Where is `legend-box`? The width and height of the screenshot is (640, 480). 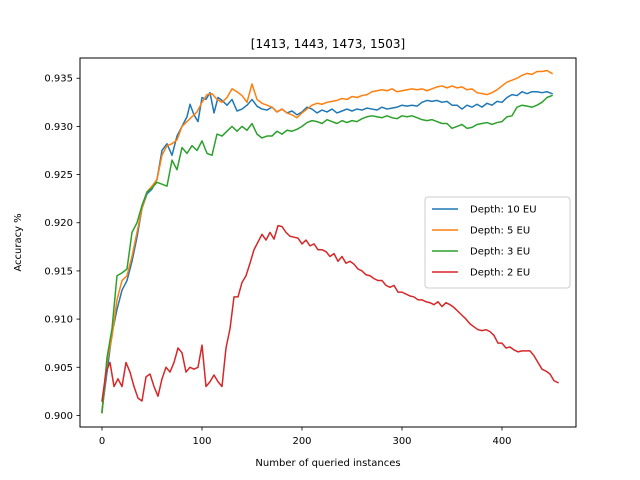
legend-box is located at coordinates (497, 242).